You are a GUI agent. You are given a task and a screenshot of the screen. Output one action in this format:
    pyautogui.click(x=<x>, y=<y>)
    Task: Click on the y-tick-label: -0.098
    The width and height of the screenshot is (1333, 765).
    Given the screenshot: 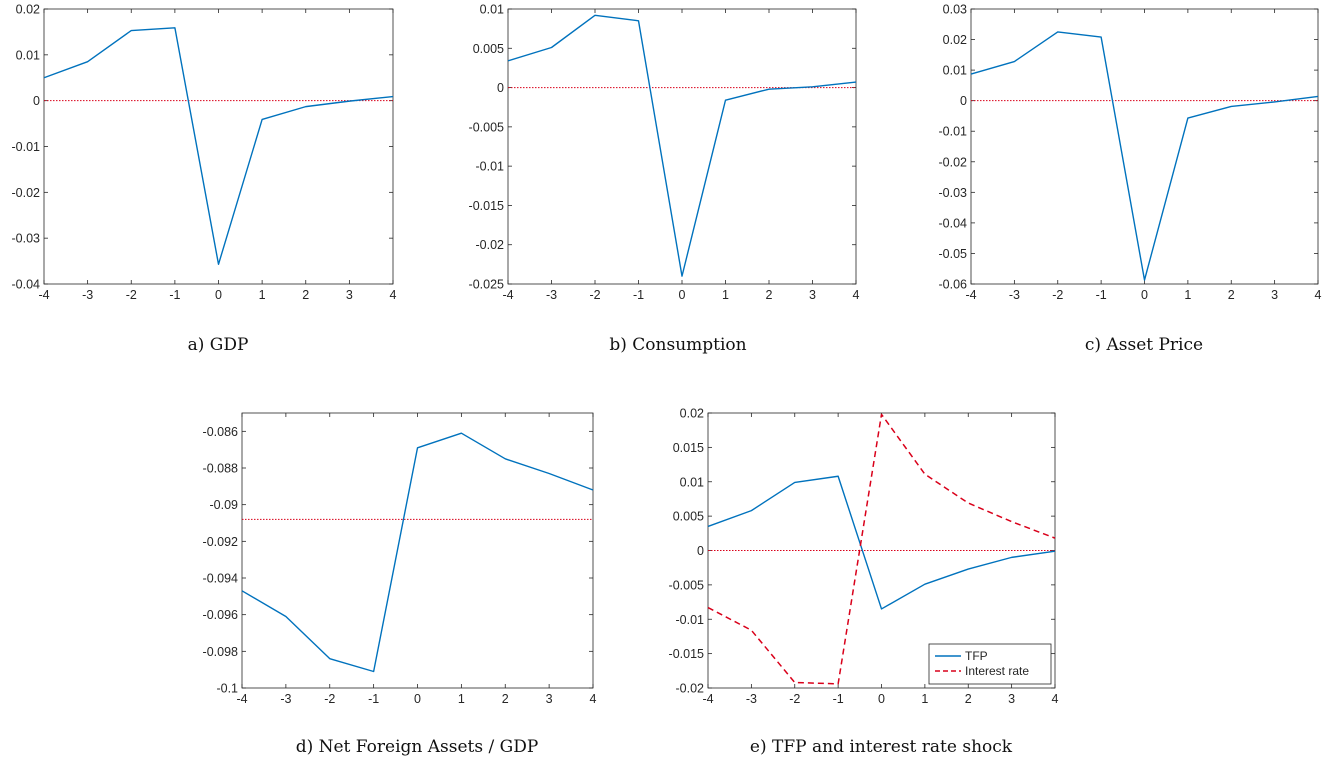 What is the action you would take?
    pyautogui.click(x=220, y=652)
    